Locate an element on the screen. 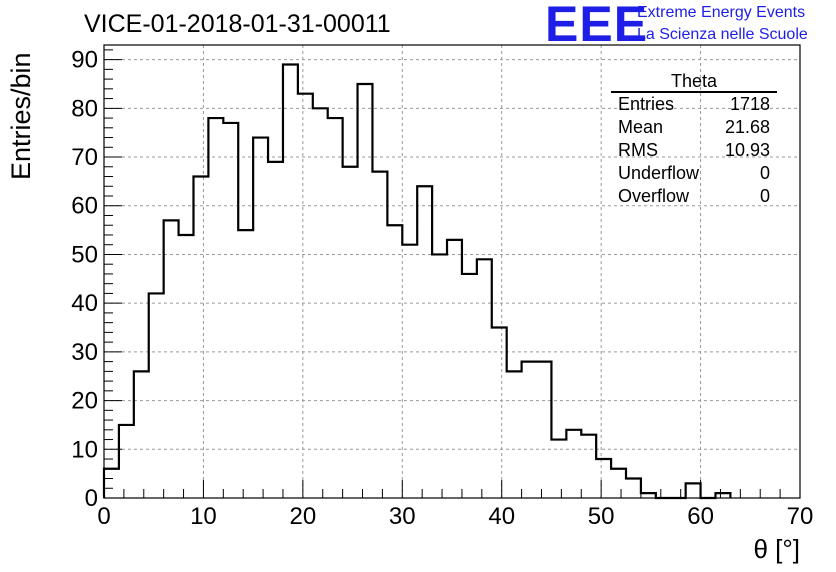 The height and width of the screenshot is (572, 836). stats-row: Entries 1718 is located at coordinates (694, 104).